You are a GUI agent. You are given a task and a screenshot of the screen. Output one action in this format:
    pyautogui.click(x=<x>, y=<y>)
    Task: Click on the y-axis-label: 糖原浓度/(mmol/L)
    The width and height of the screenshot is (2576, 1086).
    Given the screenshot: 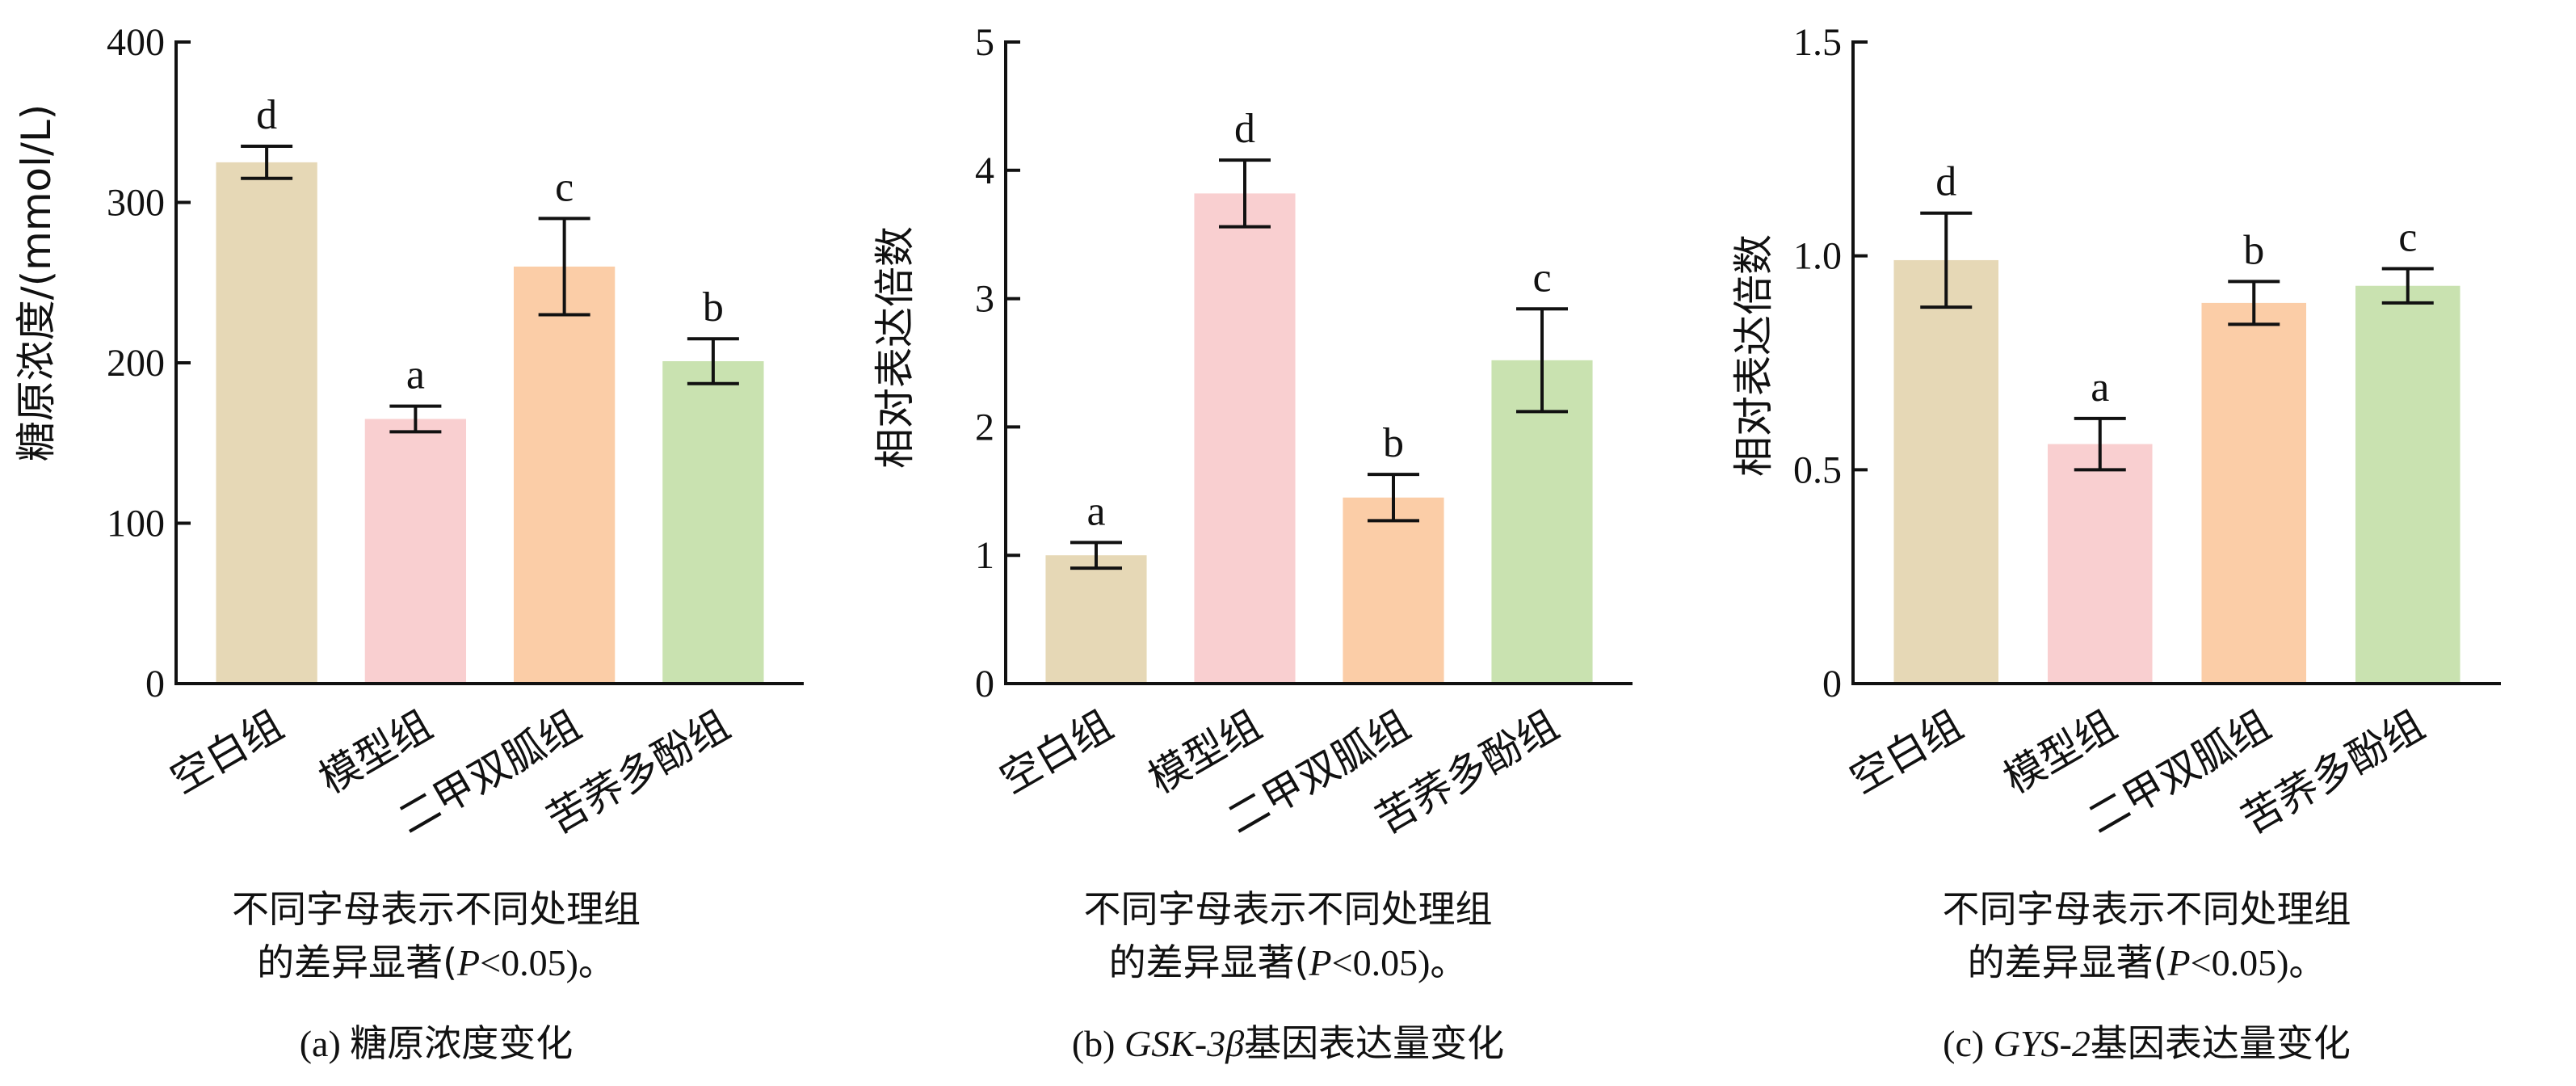 What is the action you would take?
    pyautogui.click(x=36, y=282)
    